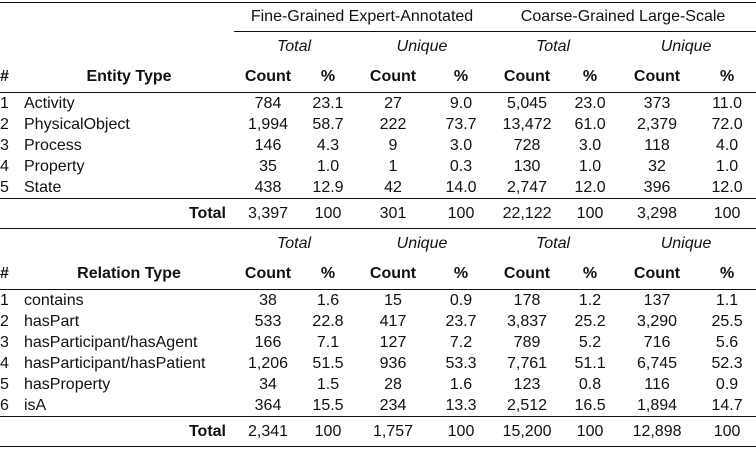 This screenshot has height=465, width=756. I want to click on entity-fine-unique-count: 222, so click(393, 124).